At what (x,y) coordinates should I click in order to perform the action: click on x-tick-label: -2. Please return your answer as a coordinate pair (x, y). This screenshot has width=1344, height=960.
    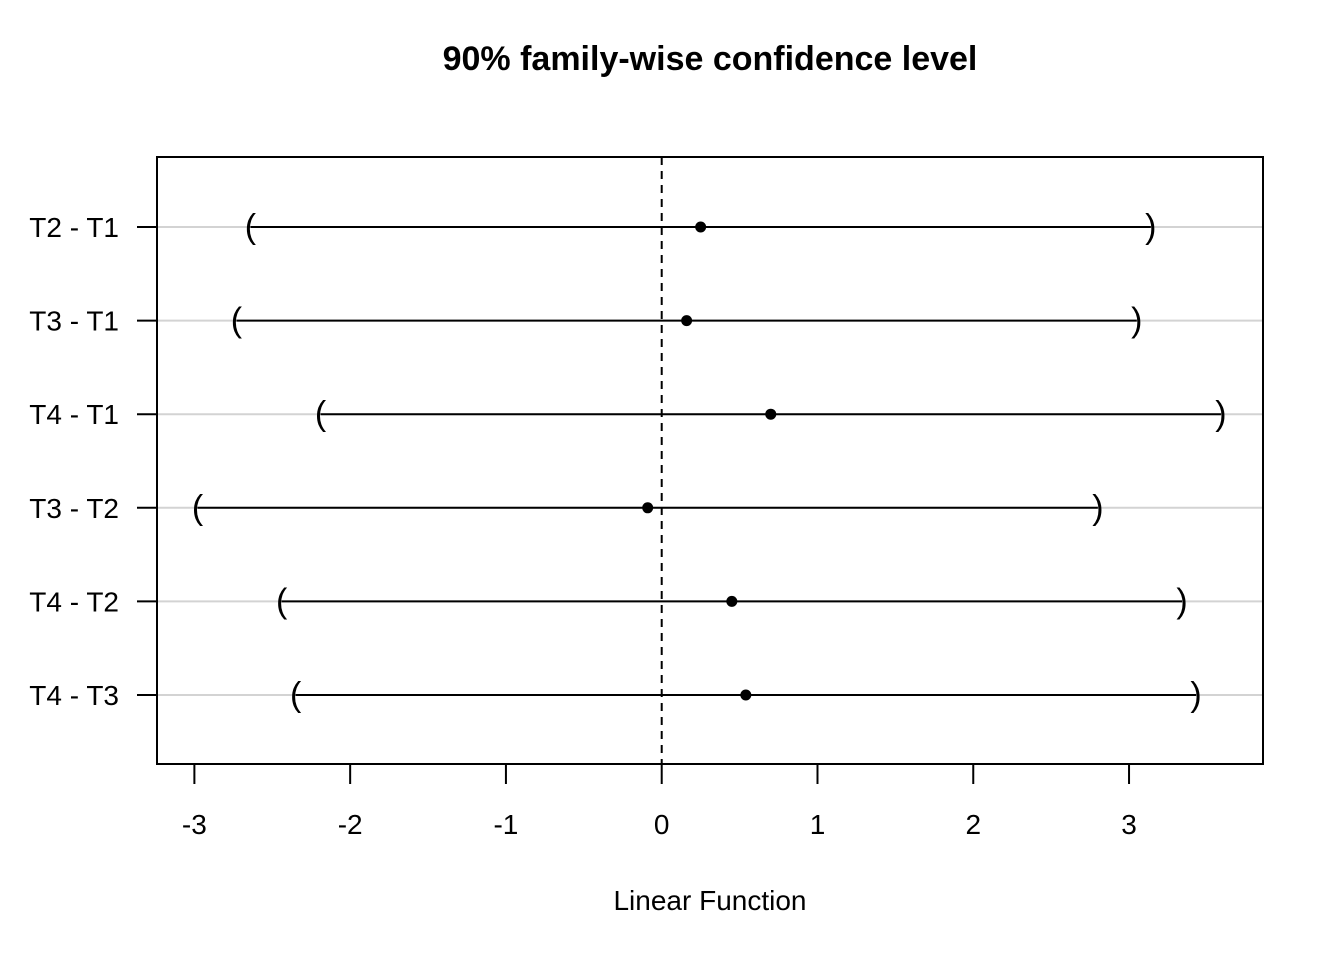
    Looking at the image, I should click on (350, 824).